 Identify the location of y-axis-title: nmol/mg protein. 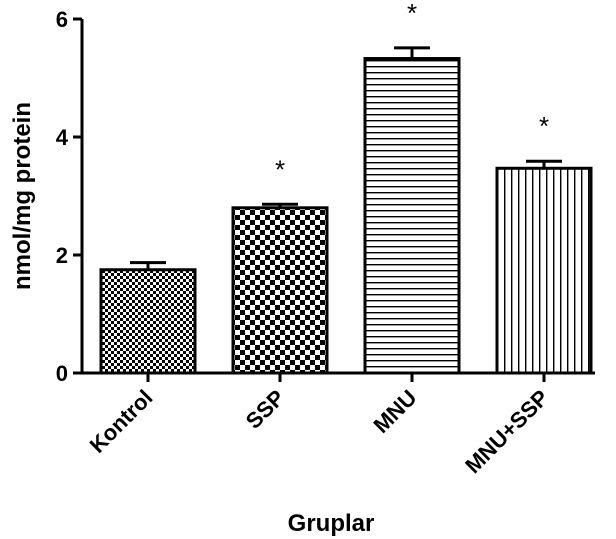
(22, 196).